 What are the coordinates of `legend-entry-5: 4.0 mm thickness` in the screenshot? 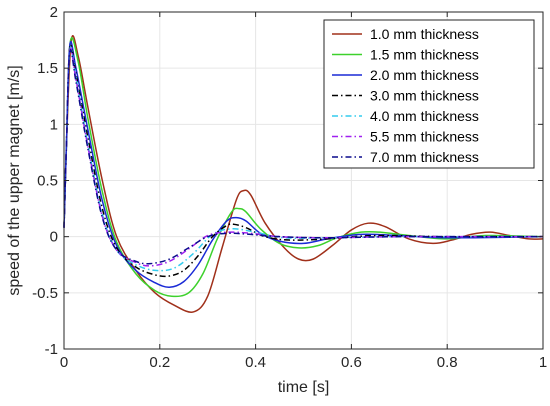 It's located at (424, 116).